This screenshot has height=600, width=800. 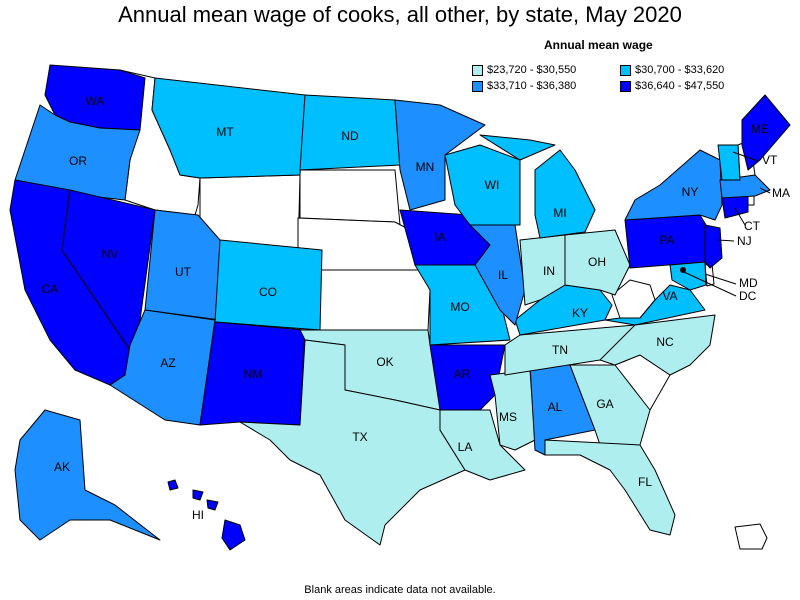 What do you see at coordinates (425, 167) in the screenshot?
I see `label-mn: MN` at bounding box center [425, 167].